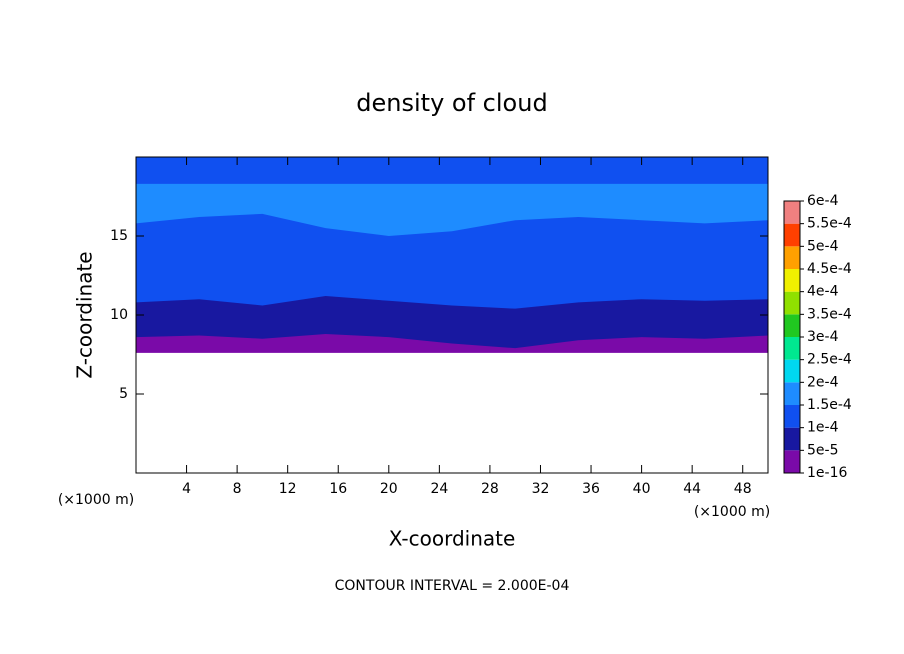  Describe the element at coordinates (823, 292) in the screenshot. I see `colorbar-label: 4e-4` at that location.